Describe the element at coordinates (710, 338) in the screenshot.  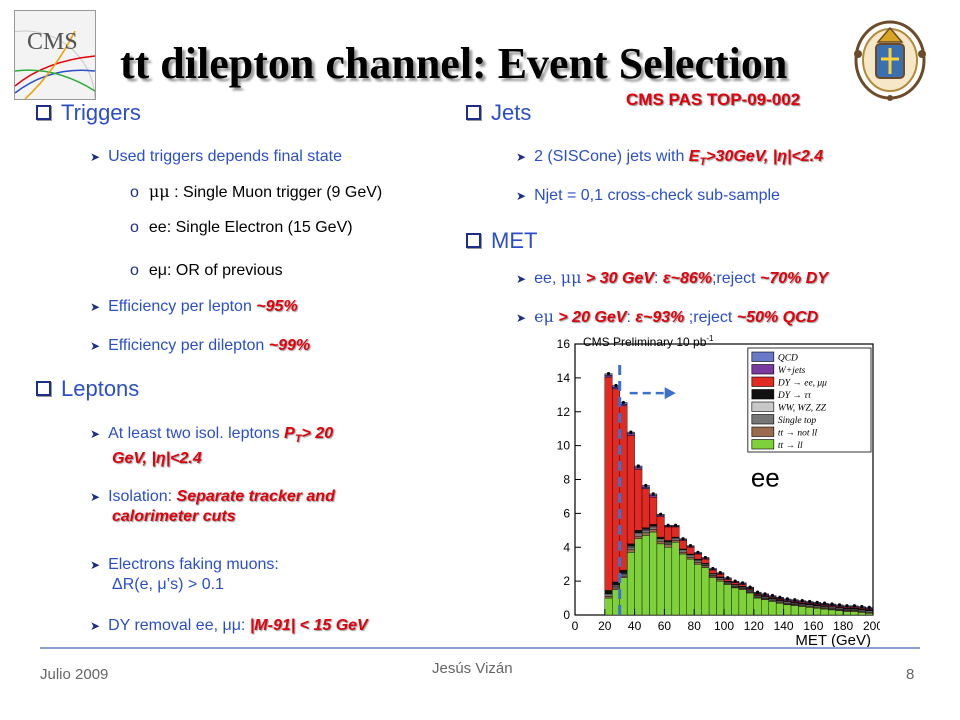
I see `chart-title-superscript: -1` at that location.